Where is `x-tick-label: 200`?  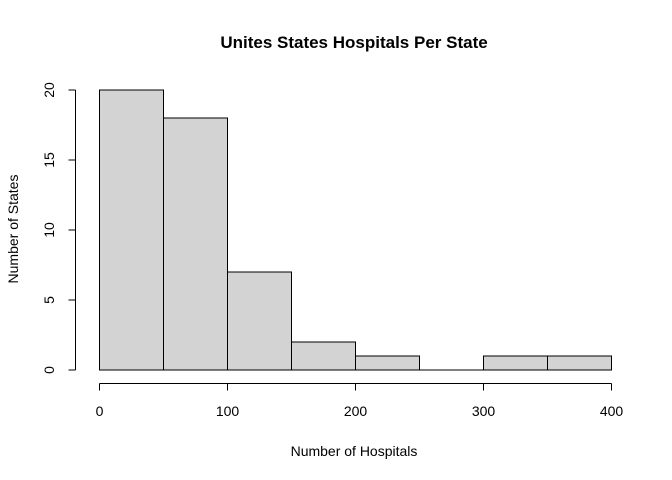
x-tick-label: 200 is located at coordinates (356, 411).